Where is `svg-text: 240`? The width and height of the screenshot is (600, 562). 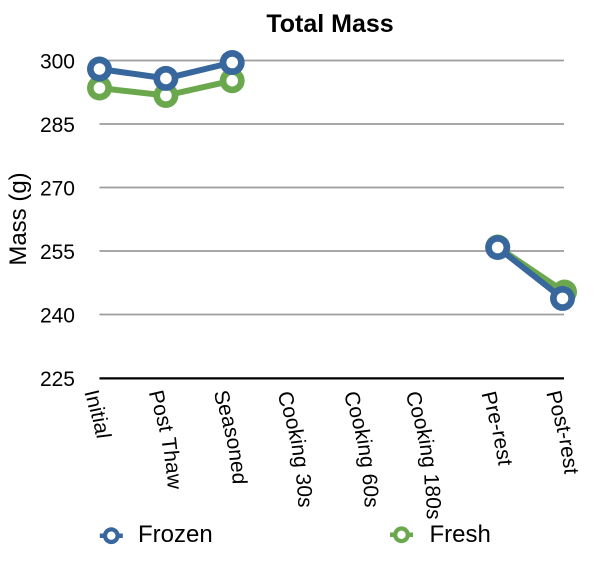
svg-text: 240 is located at coordinates (57, 316).